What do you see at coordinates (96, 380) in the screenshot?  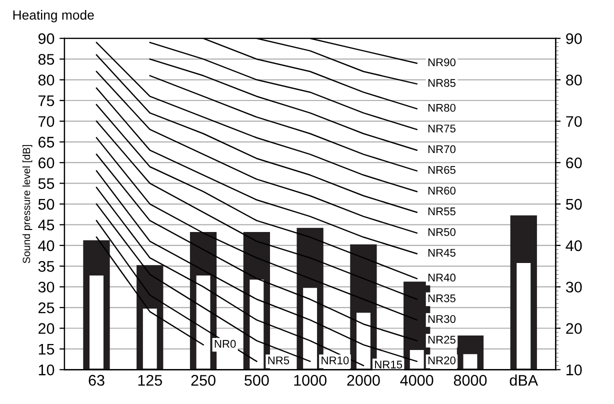 I see `x-tick-label: 63` at bounding box center [96, 380].